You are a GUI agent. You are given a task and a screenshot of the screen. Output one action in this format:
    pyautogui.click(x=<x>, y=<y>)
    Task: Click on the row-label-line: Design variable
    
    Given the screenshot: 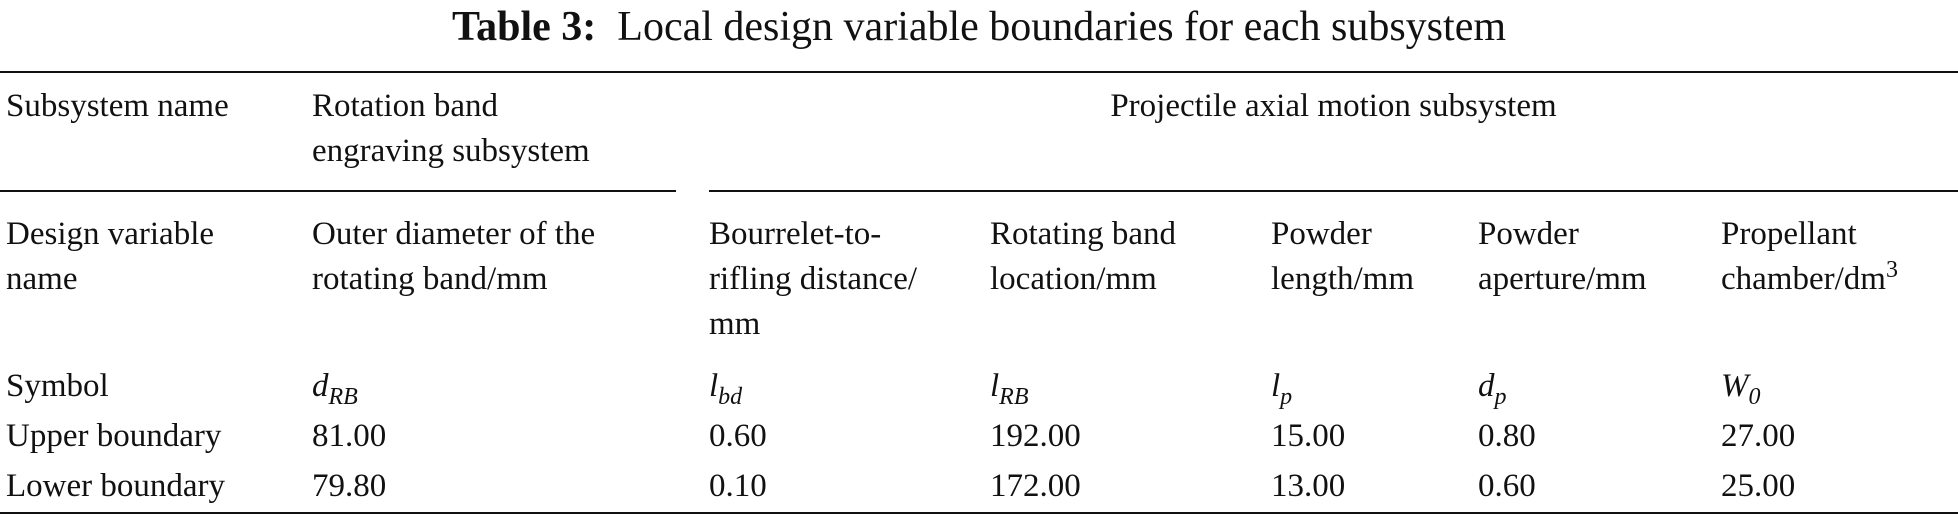 What is the action you would take?
    pyautogui.click(x=110, y=234)
    